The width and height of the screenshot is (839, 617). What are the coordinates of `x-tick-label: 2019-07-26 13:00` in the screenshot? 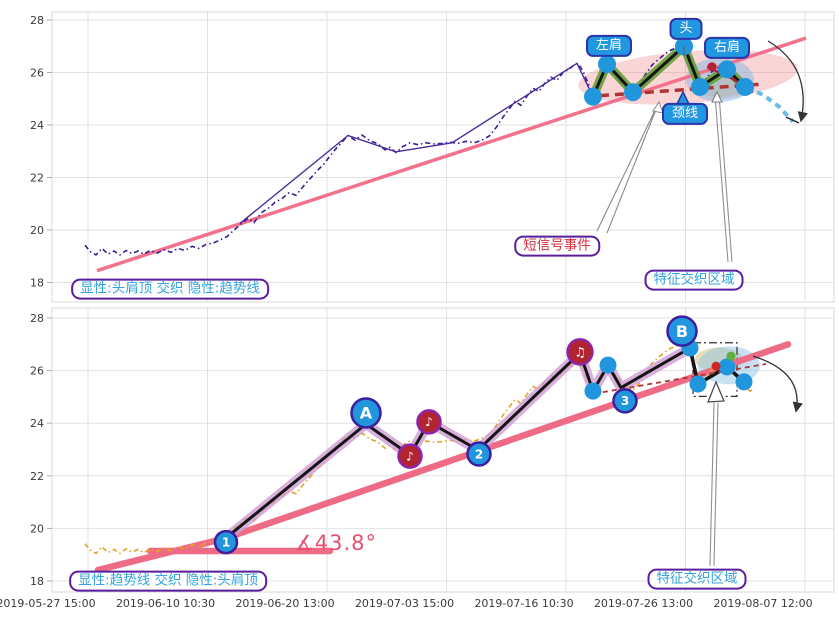 It's located at (643, 603).